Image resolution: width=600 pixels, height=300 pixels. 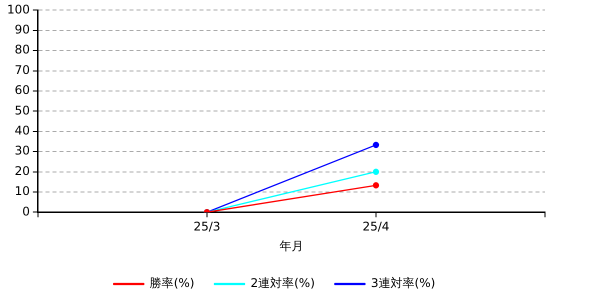 I want to click on y-tick-label: 40, so click(x=22, y=131).